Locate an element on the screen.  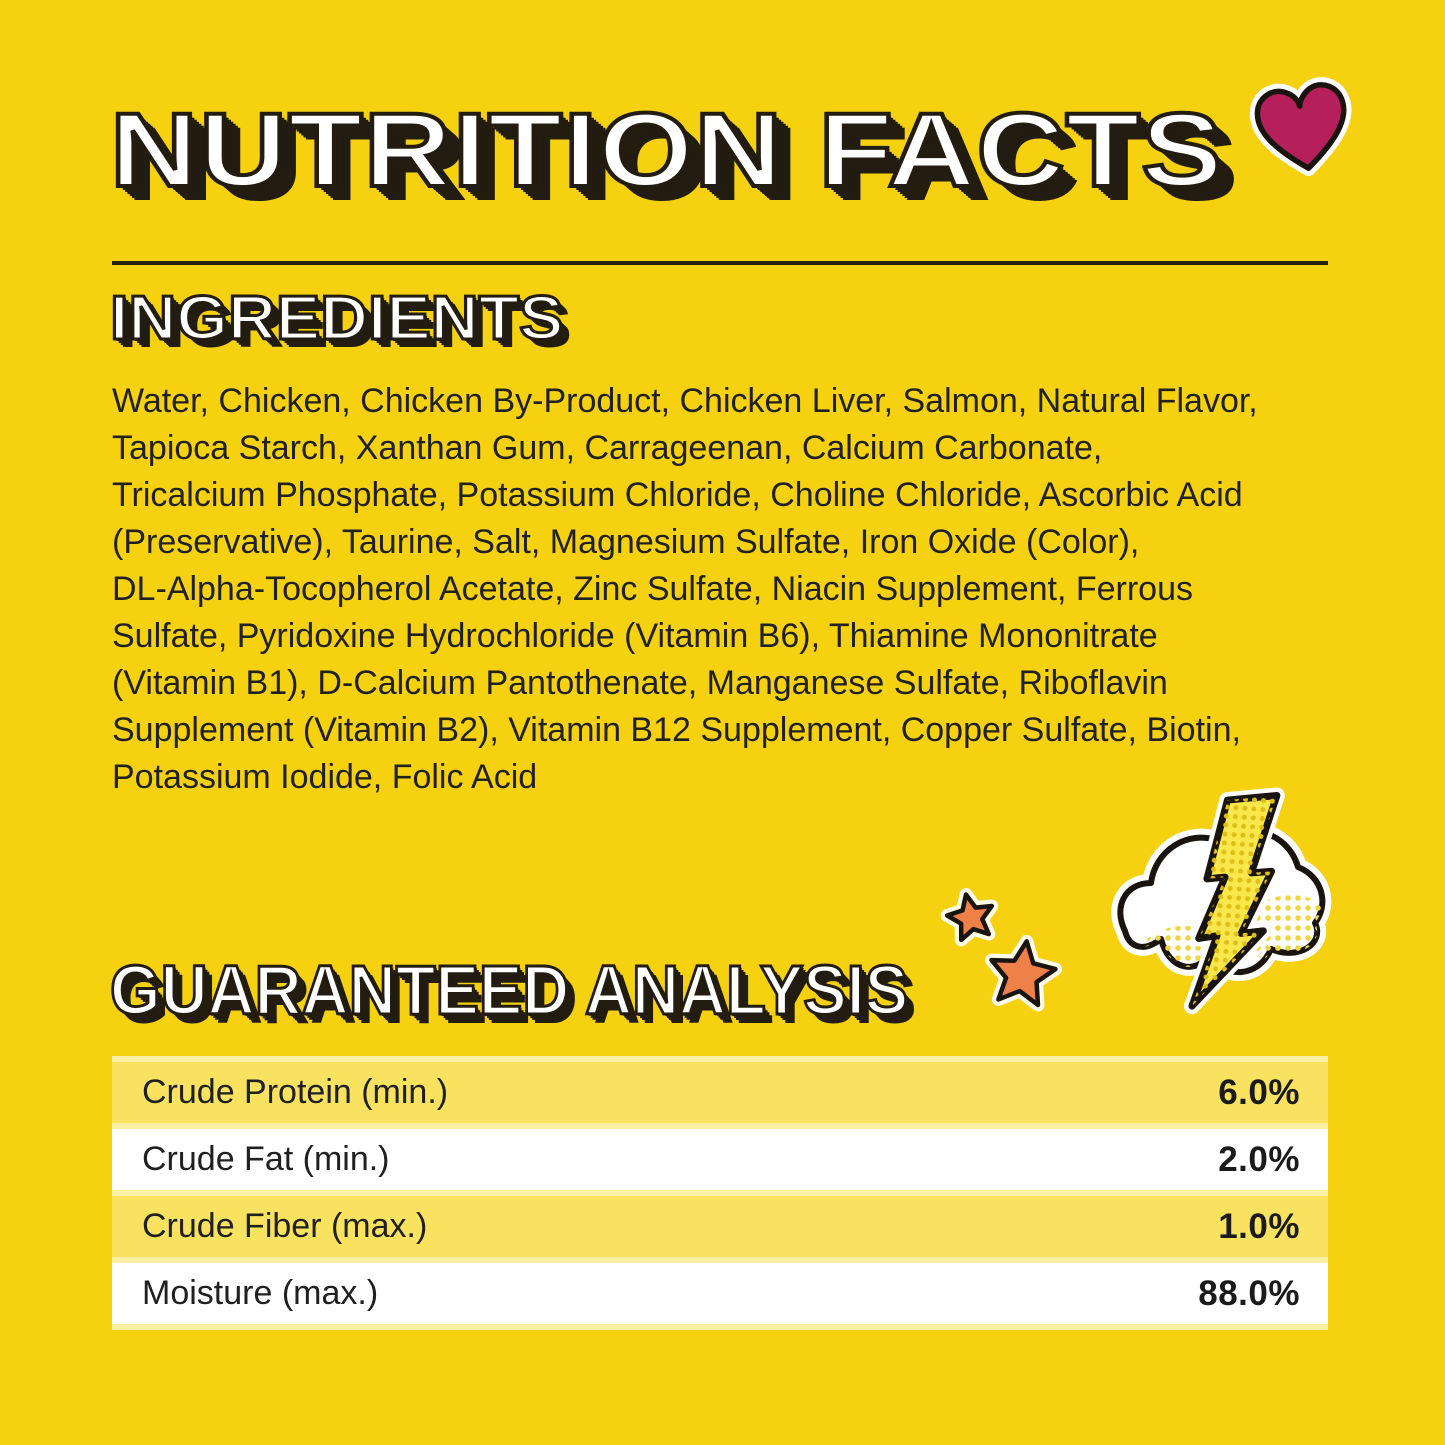
row-value: 6.0% is located at coordinates (1259, 1092).